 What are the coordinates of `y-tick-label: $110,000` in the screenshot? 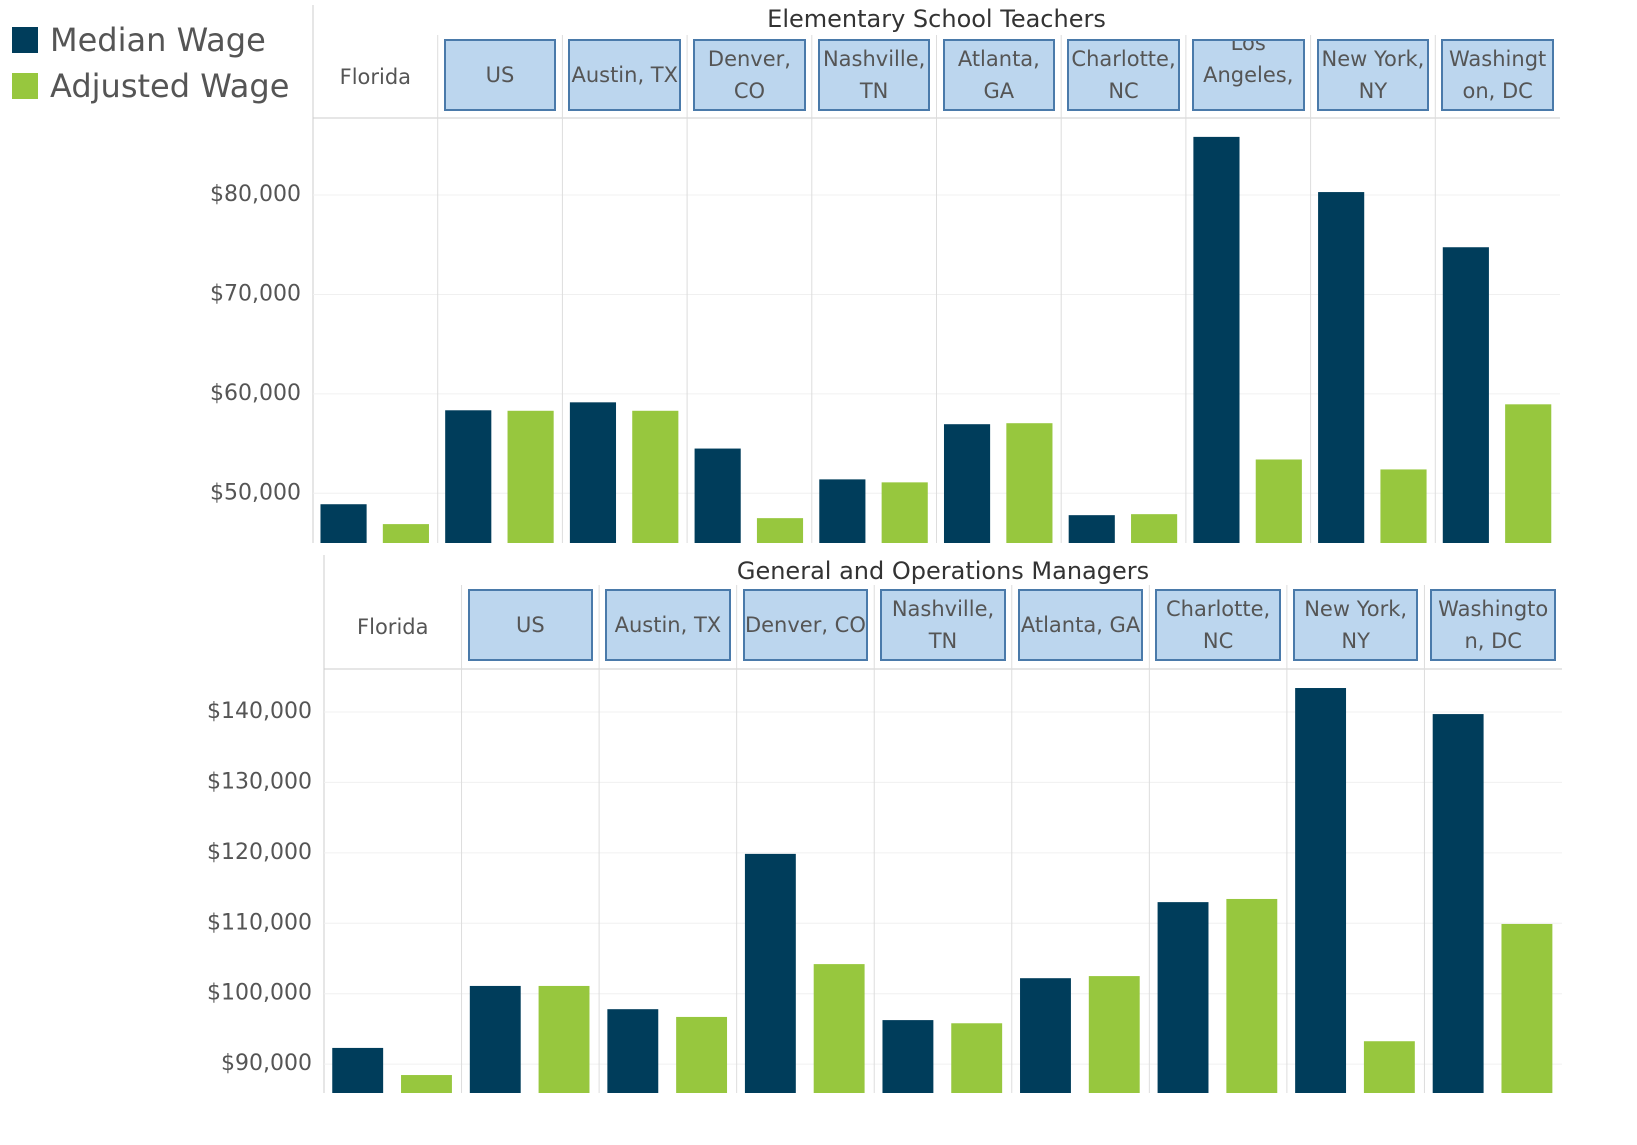 It's located at (259, 922).